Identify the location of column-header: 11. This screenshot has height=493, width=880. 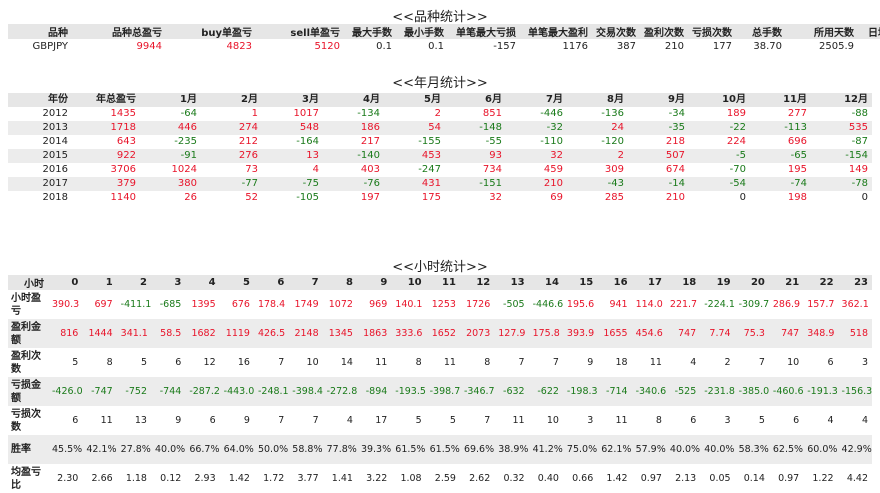
(442, 282).